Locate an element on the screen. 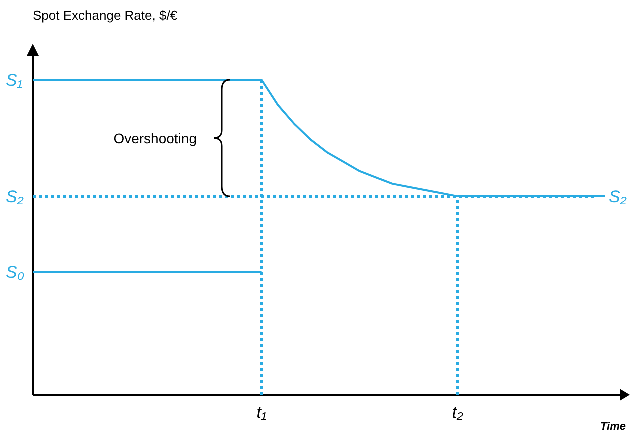 The height and width of the screenshot is (434, 630). x-tick-label: t₁ is located at coordinates (261, 412).